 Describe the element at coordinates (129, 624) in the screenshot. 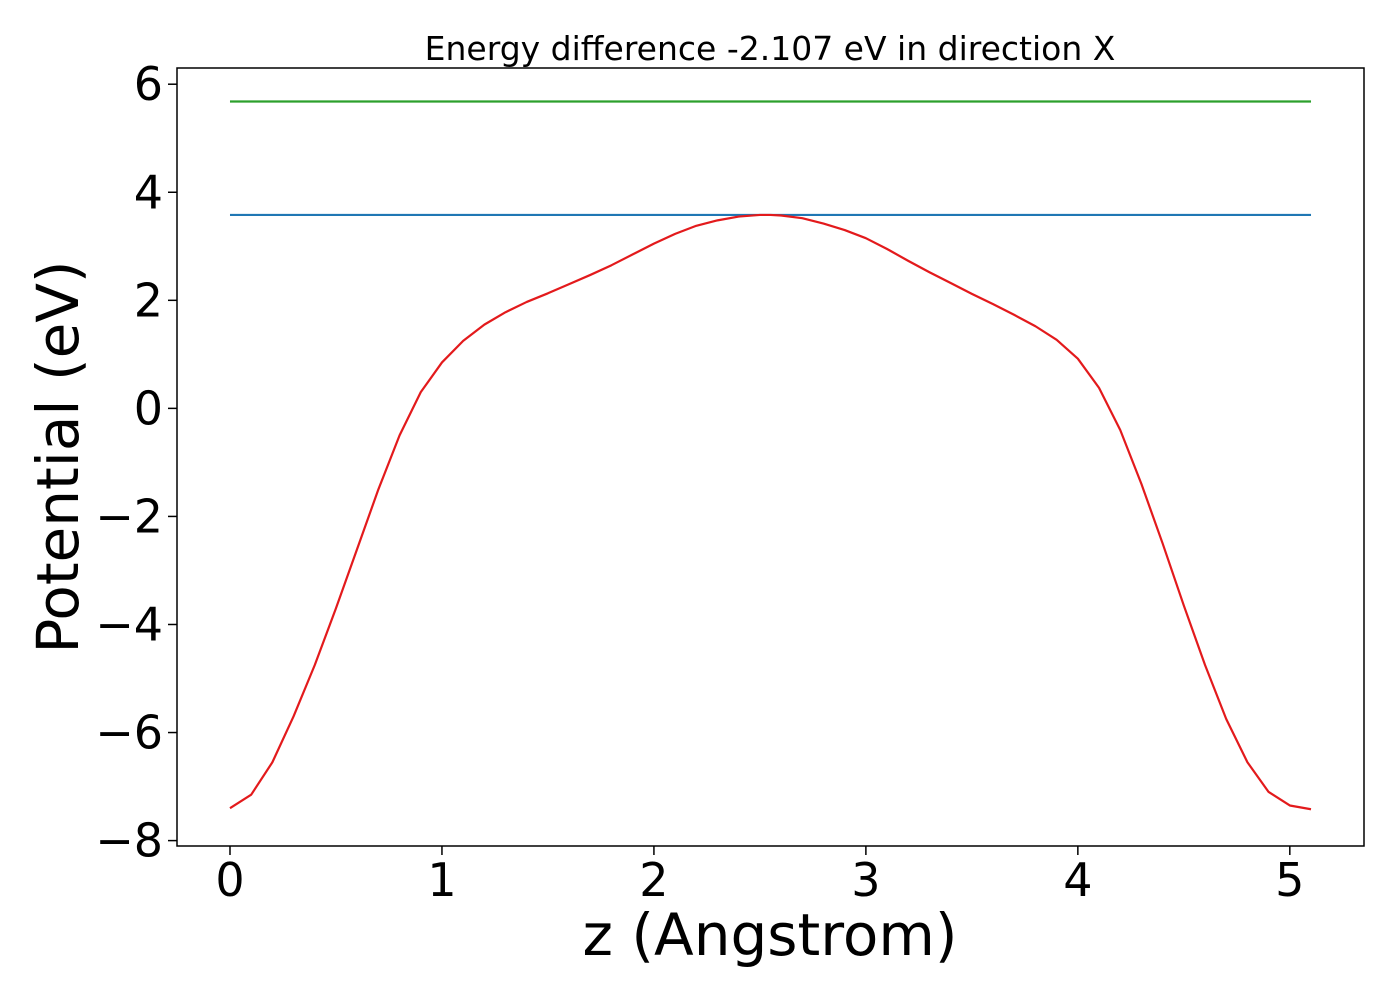

I see `y-tick-label: −4` at that location.